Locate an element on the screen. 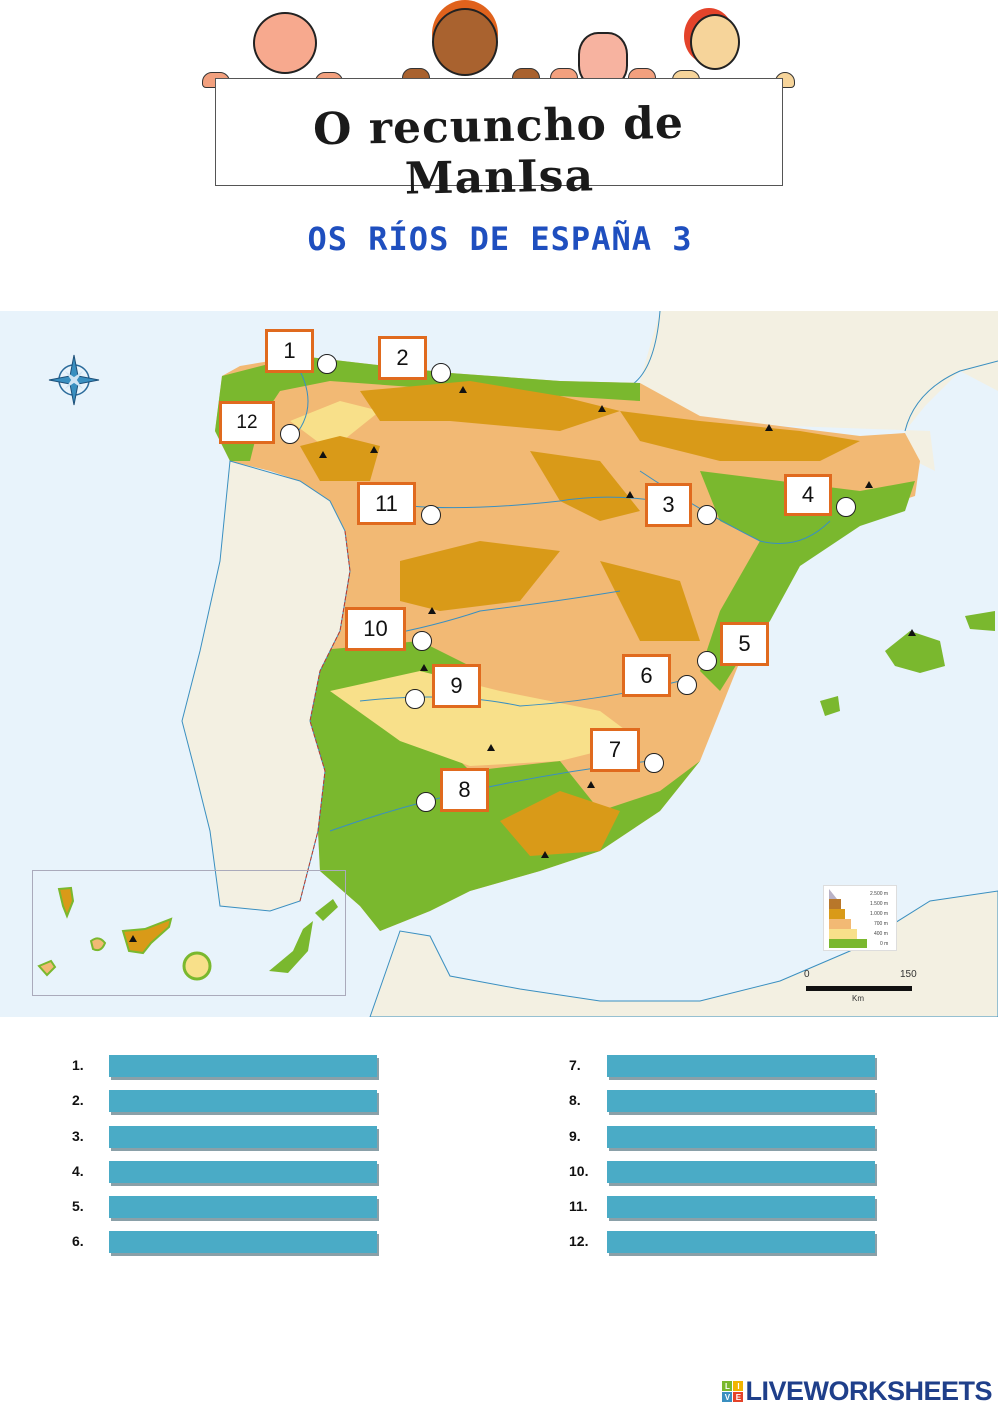 The height and width of the screenshot is (1413, 1000). label-box: 10 is located at coordinates (375, 629).